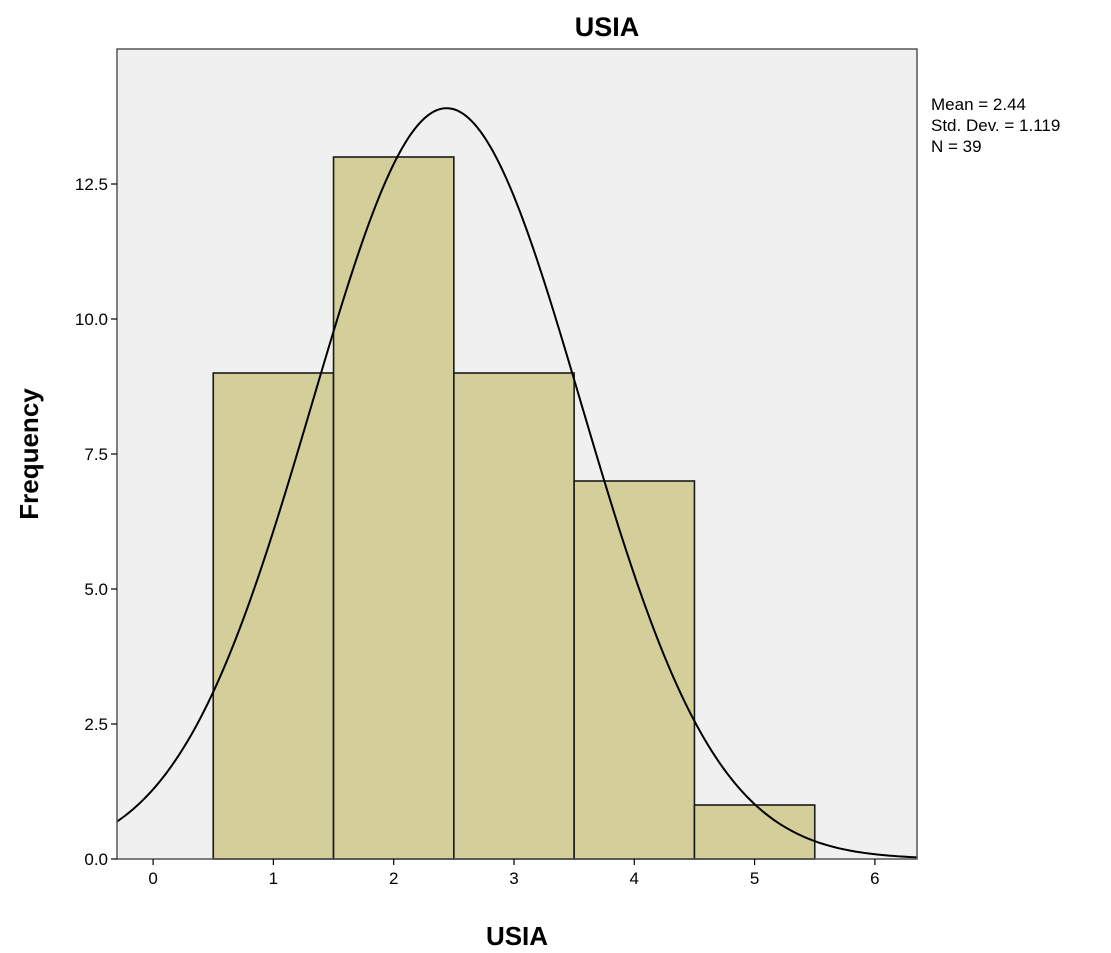 The image size is (1111, 953). Describe the element at coordinates (634, 878) in the screenshot. I see `x-tick-label-4: 4` at that location.